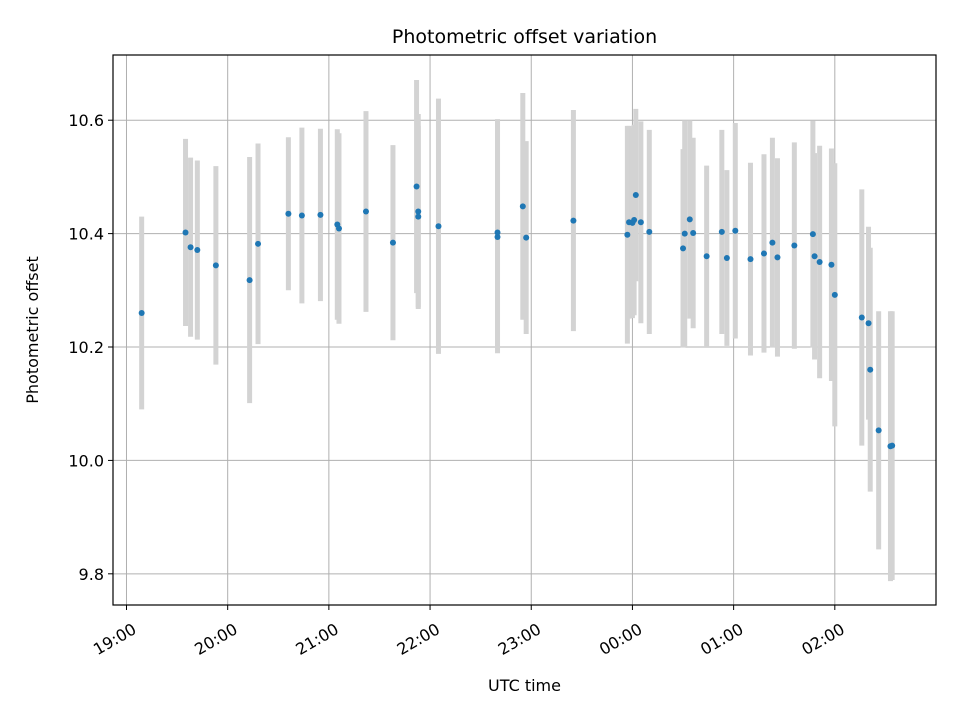 The height and width of the screenshot is (720, 960). What do you see at coordinates (86, 120) in the screenshot?
I see `y-tick-label: 10.6` at bounding box center [86, 120].